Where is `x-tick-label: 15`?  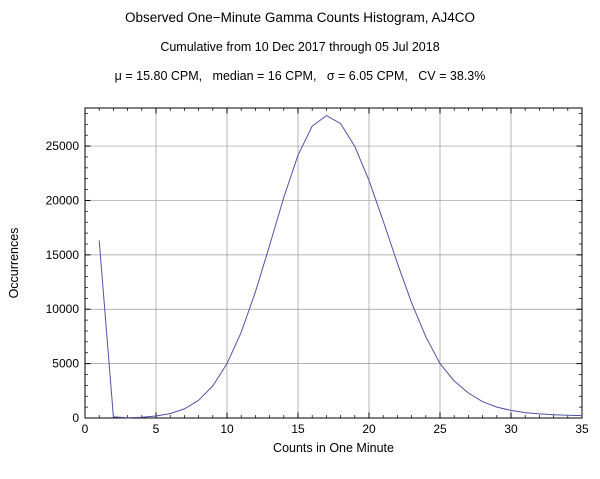
x-tick-label: 15 is located at coordinates (298, 429).